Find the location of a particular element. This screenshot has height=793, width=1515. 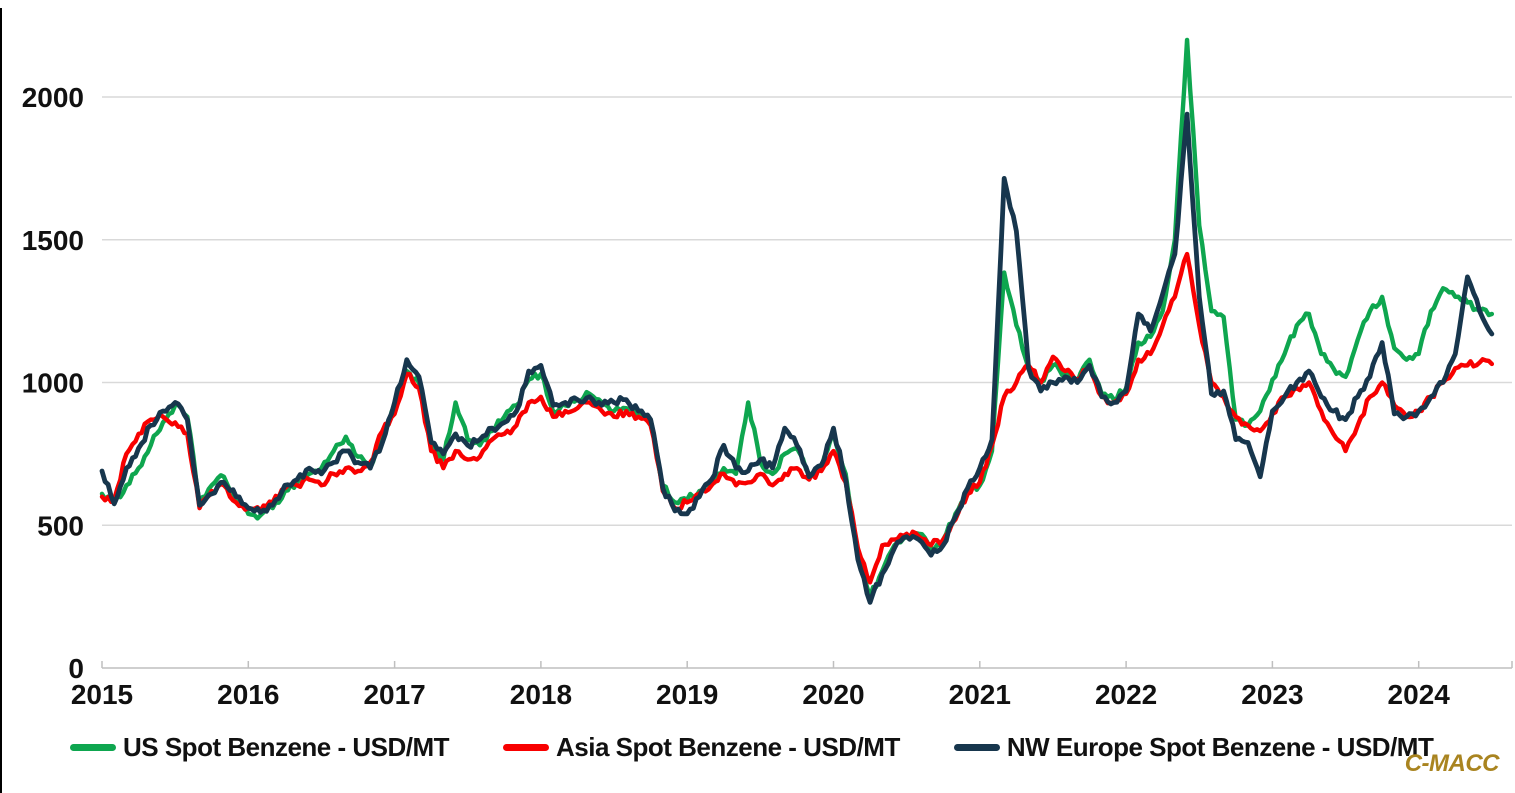

x-tick-label: 2016 is located at coordinates (248, 694).